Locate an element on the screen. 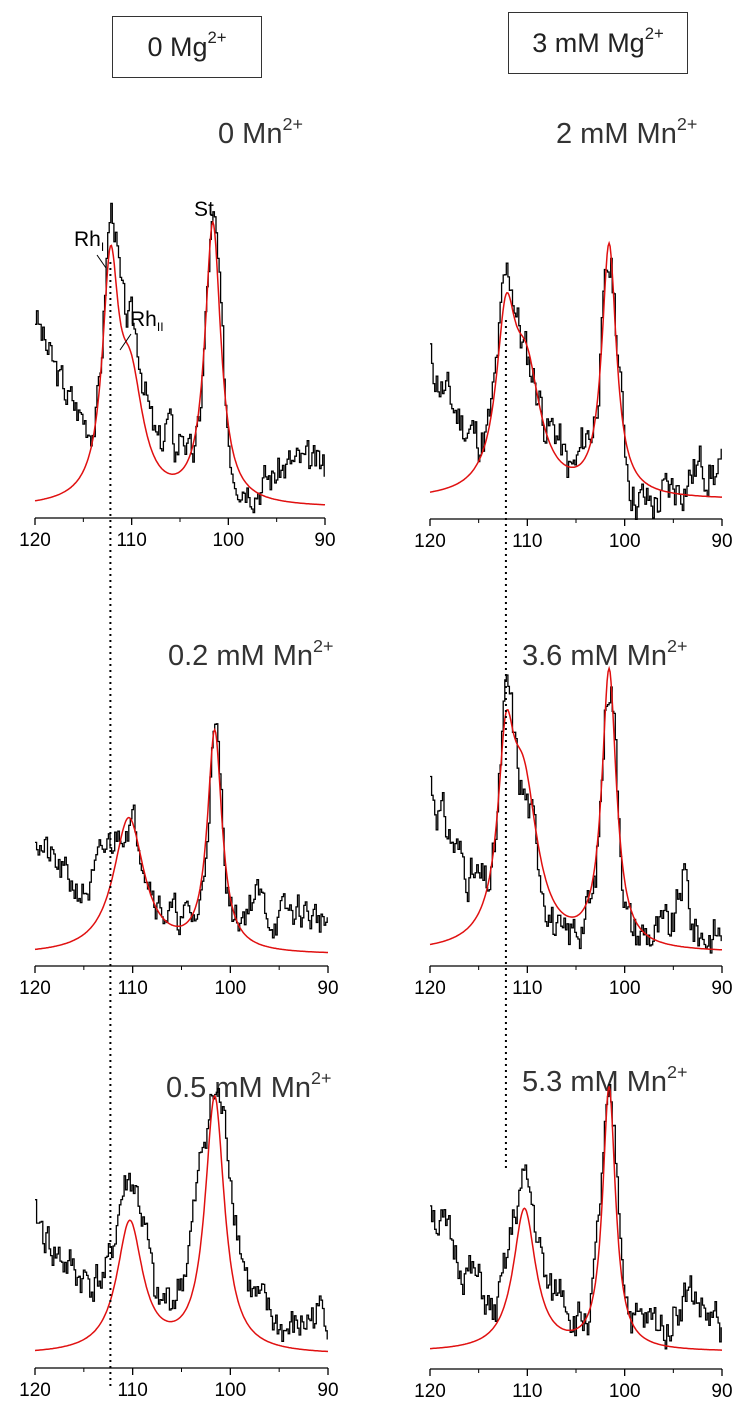  spectrum-panel-4: 120 110 100 90 is located at coordinates (573, 832).